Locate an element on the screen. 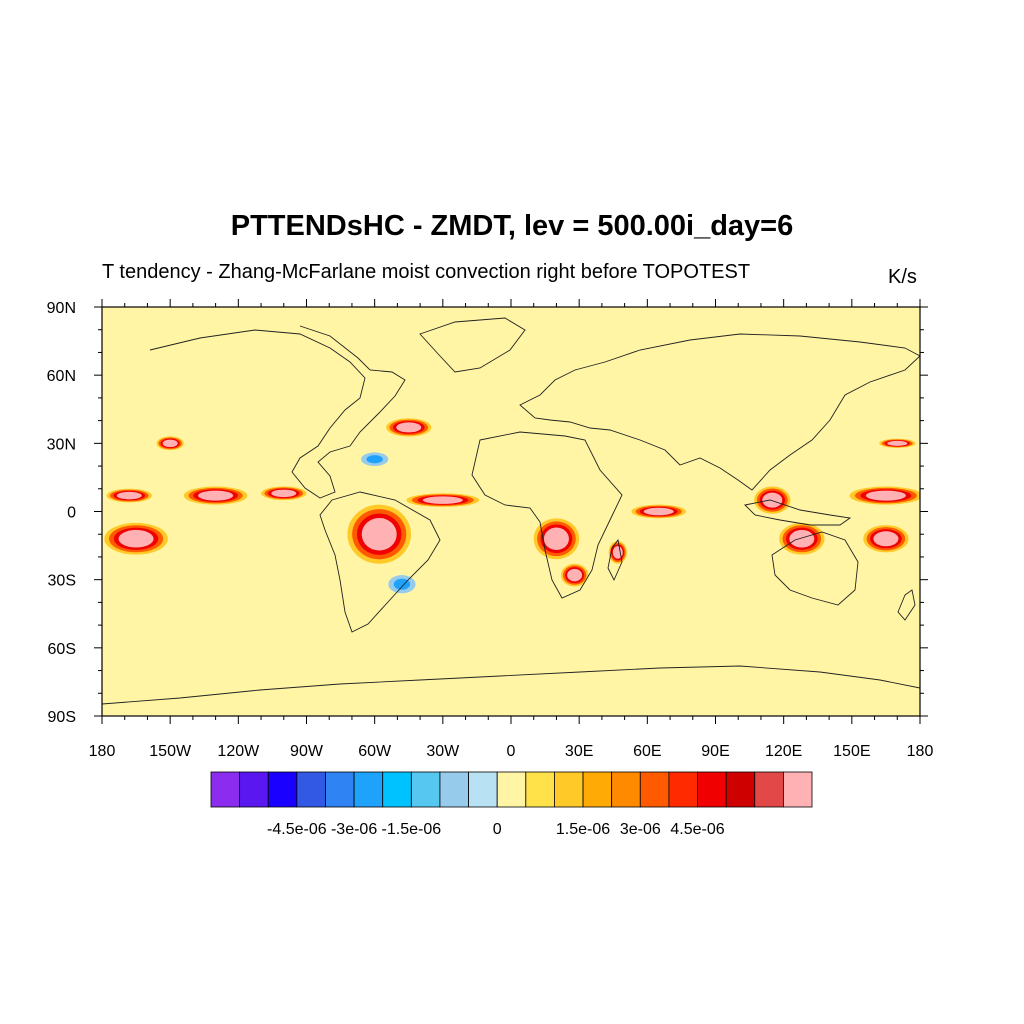 The height and width of the screenshot is (1024, 1024). coastline-indonesia is located at coordinates (798, 512).